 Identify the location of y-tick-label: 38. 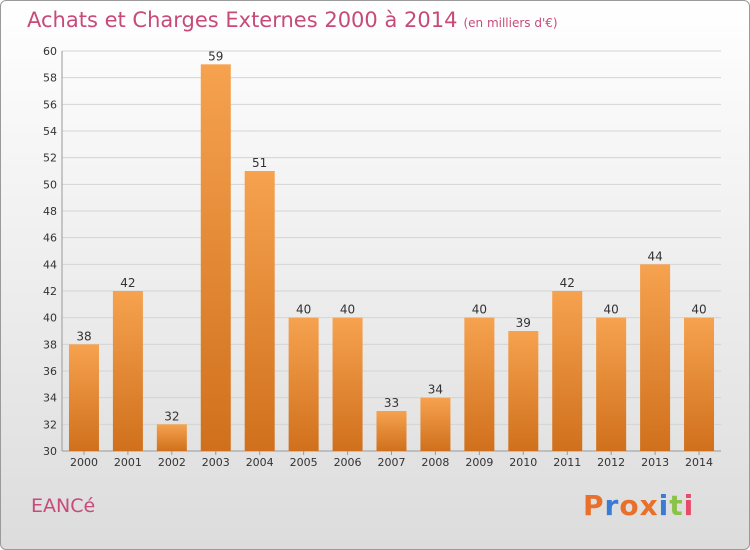
(50, 344).